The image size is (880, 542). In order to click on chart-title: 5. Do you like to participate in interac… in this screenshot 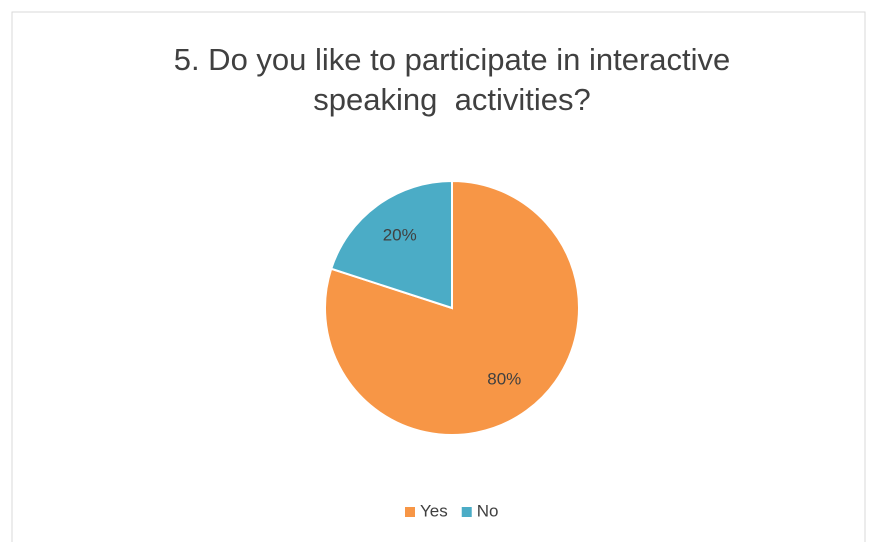, I will do `click(456, 79)`.